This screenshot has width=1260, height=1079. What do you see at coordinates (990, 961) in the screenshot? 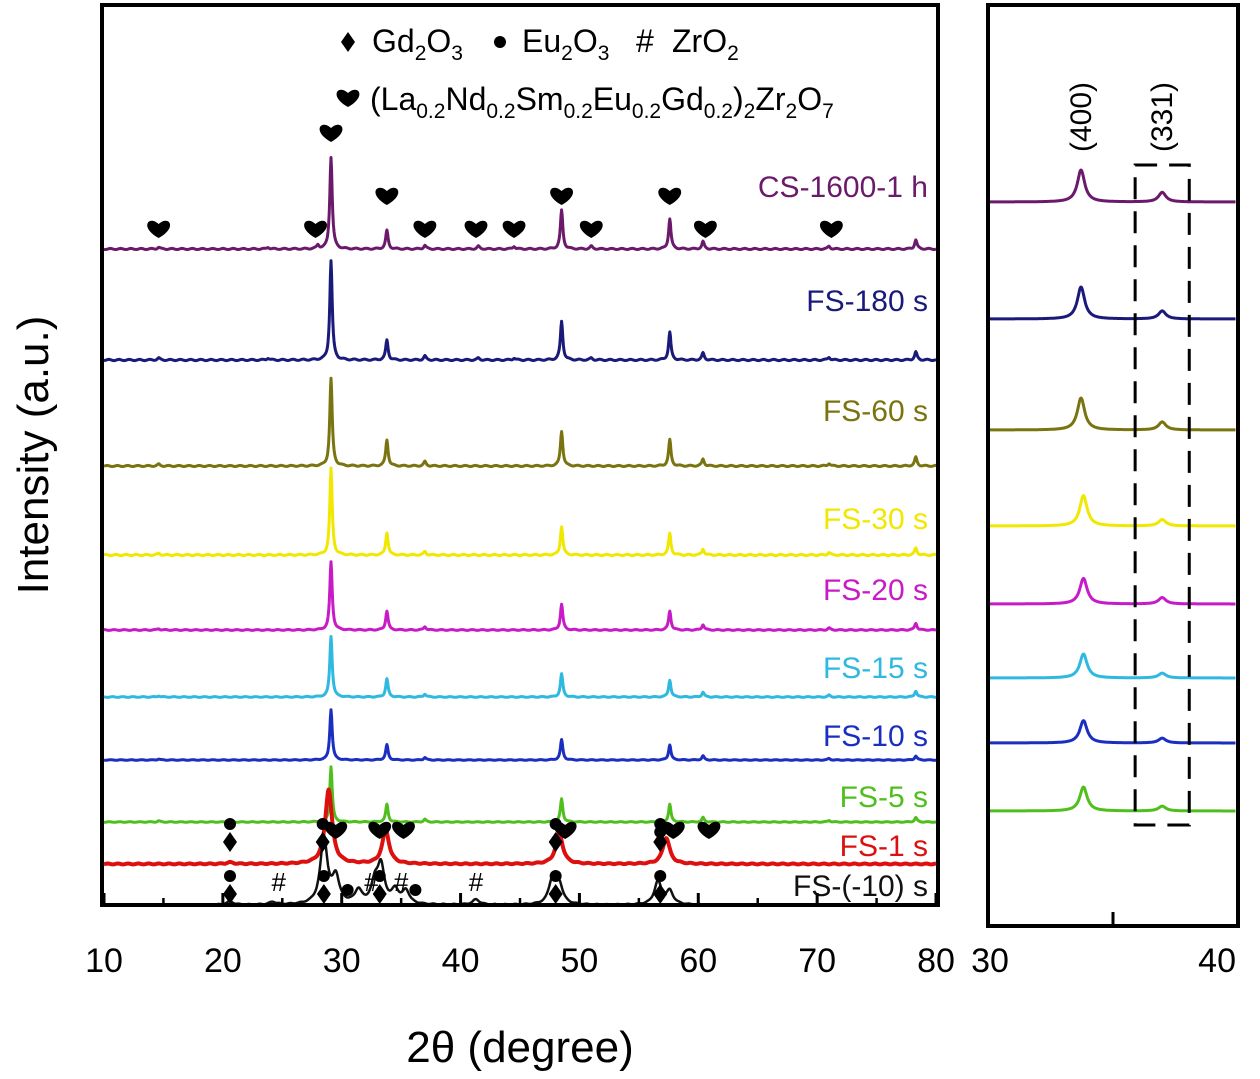
I see `inset-tick-label: 30` at bounding box center [990, 961].